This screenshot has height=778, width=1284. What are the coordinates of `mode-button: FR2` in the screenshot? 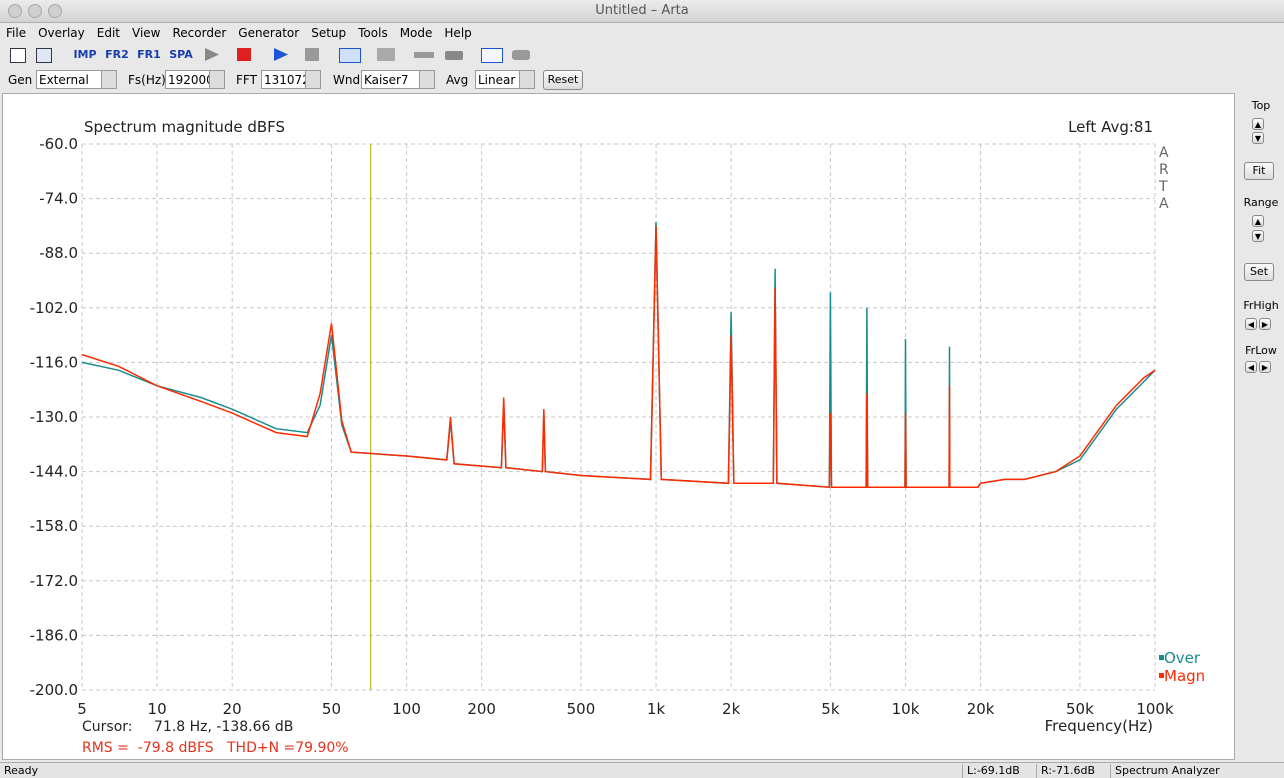 It's located at (117, 54).